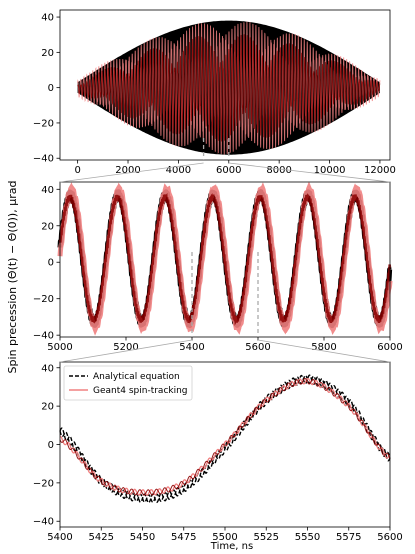 The image size is (415, 554). Describe the element at coordinates (12, 277) in the screenshot. I see `figure-ylabel: Spin precession (Θ(t) − Θ(0)), μrad` at that location.